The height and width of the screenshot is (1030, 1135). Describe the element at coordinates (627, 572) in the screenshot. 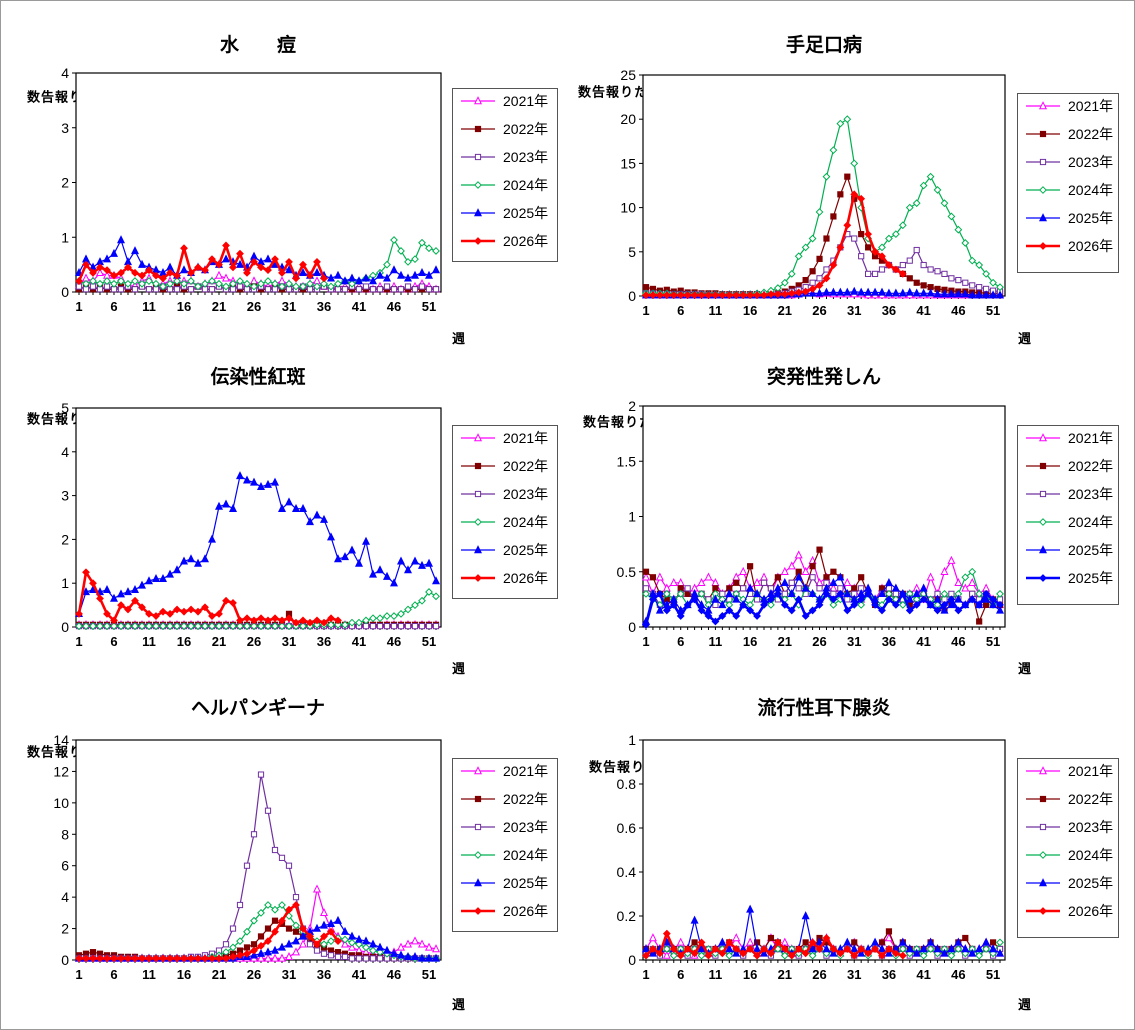

I see `y-tick-label: 0.5` at that location.